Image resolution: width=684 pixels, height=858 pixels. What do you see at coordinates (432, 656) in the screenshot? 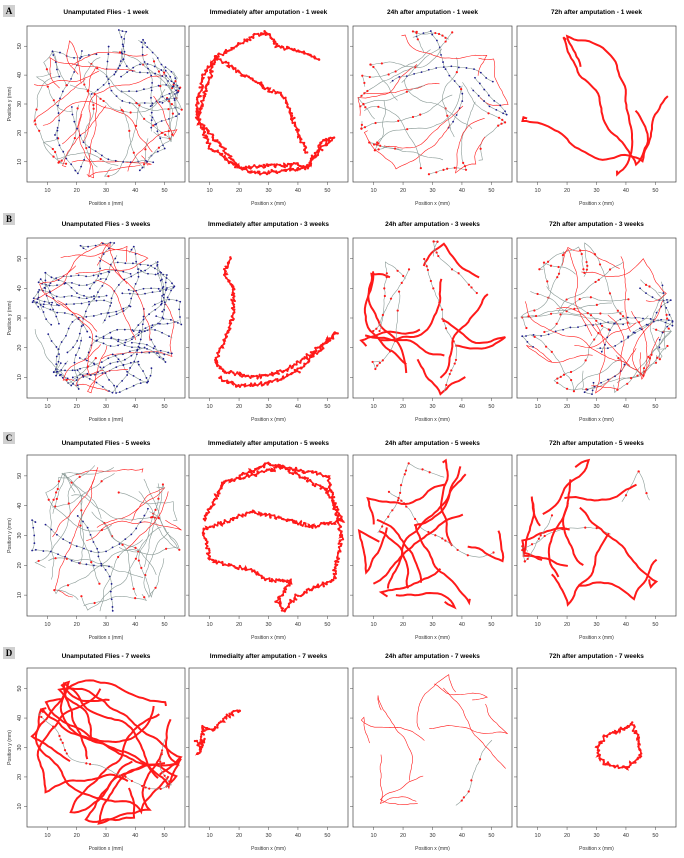
I see `panel-title: 24h after amputation - 7 weeks` at bounding box center [432, 656].